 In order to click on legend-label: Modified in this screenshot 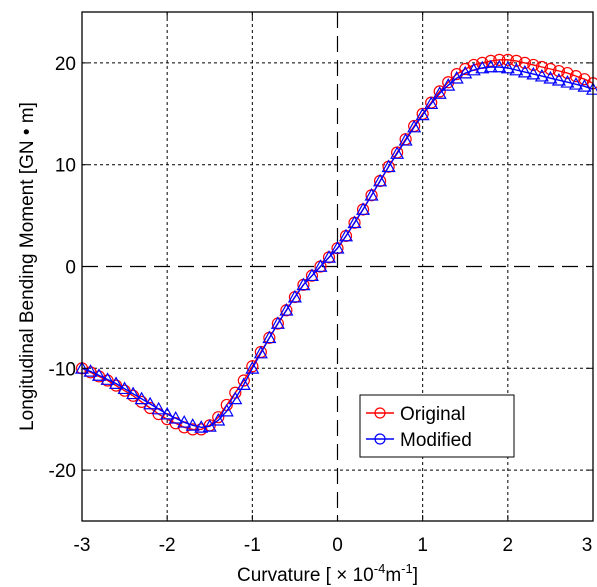, I will do `click(436, 440)`.